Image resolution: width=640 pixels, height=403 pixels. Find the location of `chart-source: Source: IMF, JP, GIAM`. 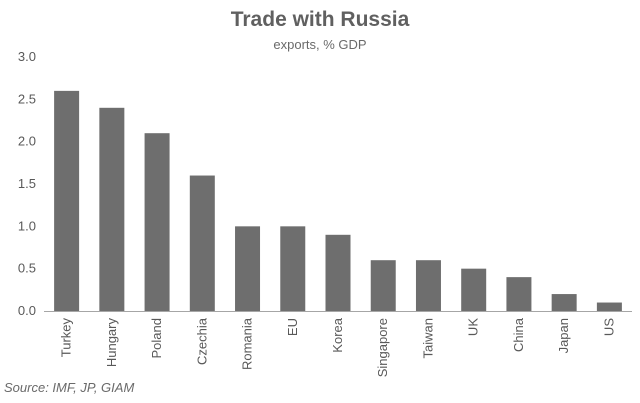

chart-source: Source: IMF, JP, GIAM is located at coordinates (69, 387).